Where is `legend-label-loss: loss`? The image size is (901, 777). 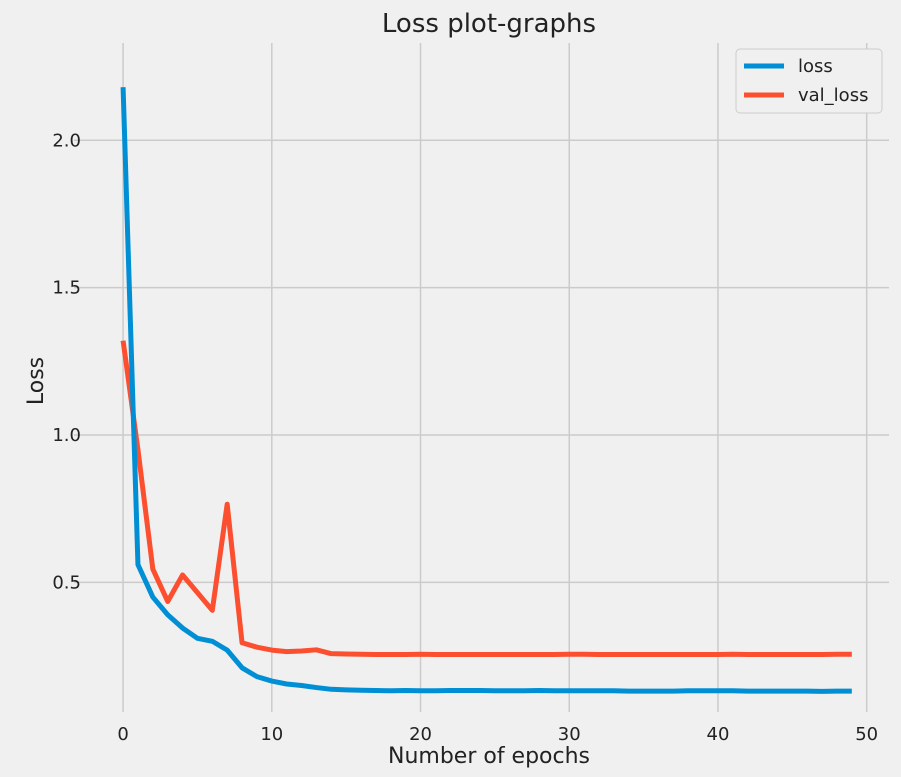
legend-label-loss: loss is located at coordinates (815, 66).